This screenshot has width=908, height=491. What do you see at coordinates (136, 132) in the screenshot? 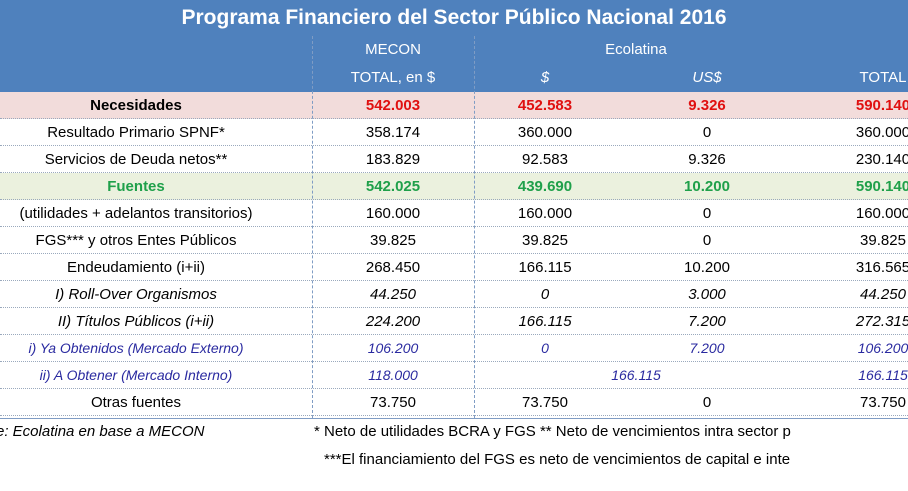
I see `row-label: Resultado Primario SPNF*` at bounding box center [136, 132].